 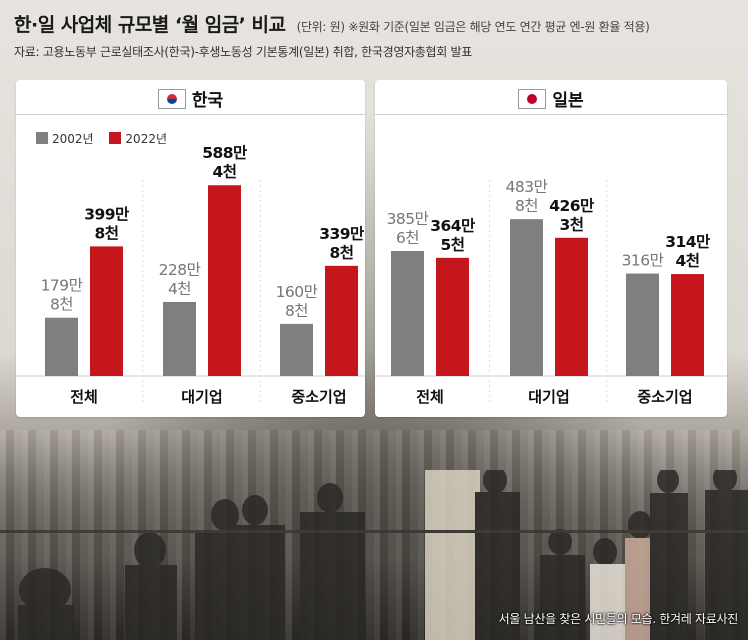 What do you see at coordinates (180, 270) in the screenshot?
I see `data-label: 228만` at bounding box center [180, 270].